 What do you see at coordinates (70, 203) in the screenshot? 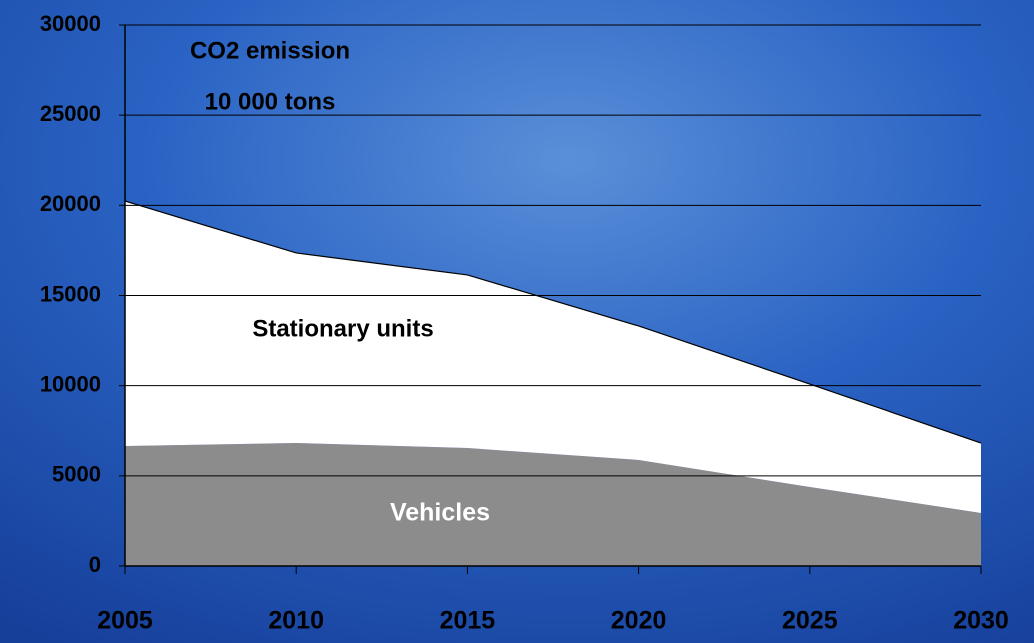
I see `y-tick-label: 20000` at bounding box center [70, 203].